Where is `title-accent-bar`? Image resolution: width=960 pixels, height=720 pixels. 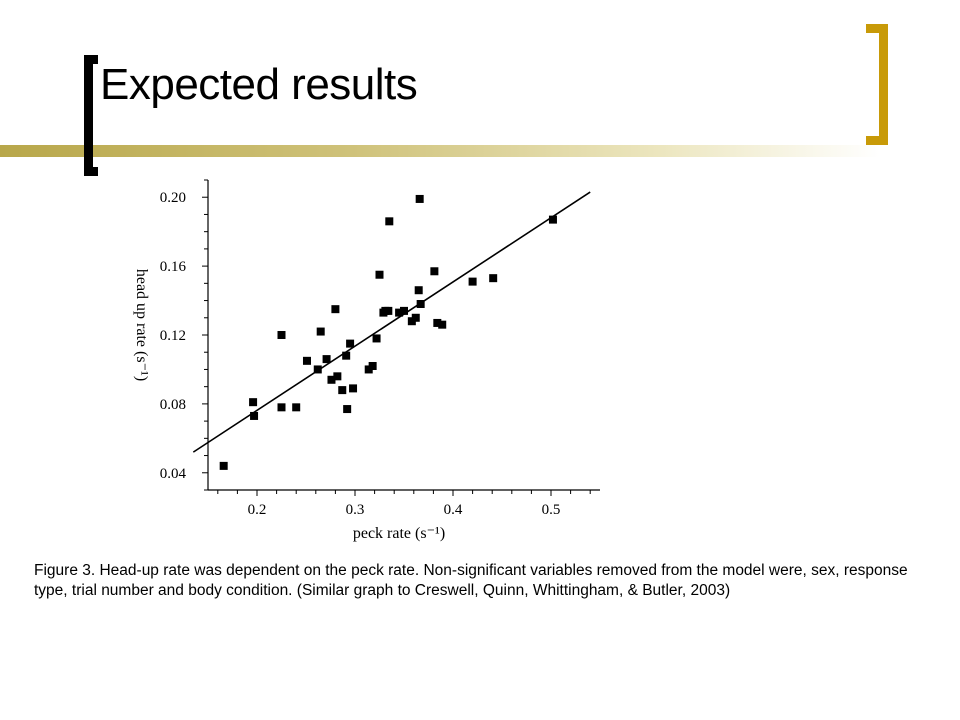
title-accent-bar is located at coordinates (440, 151).